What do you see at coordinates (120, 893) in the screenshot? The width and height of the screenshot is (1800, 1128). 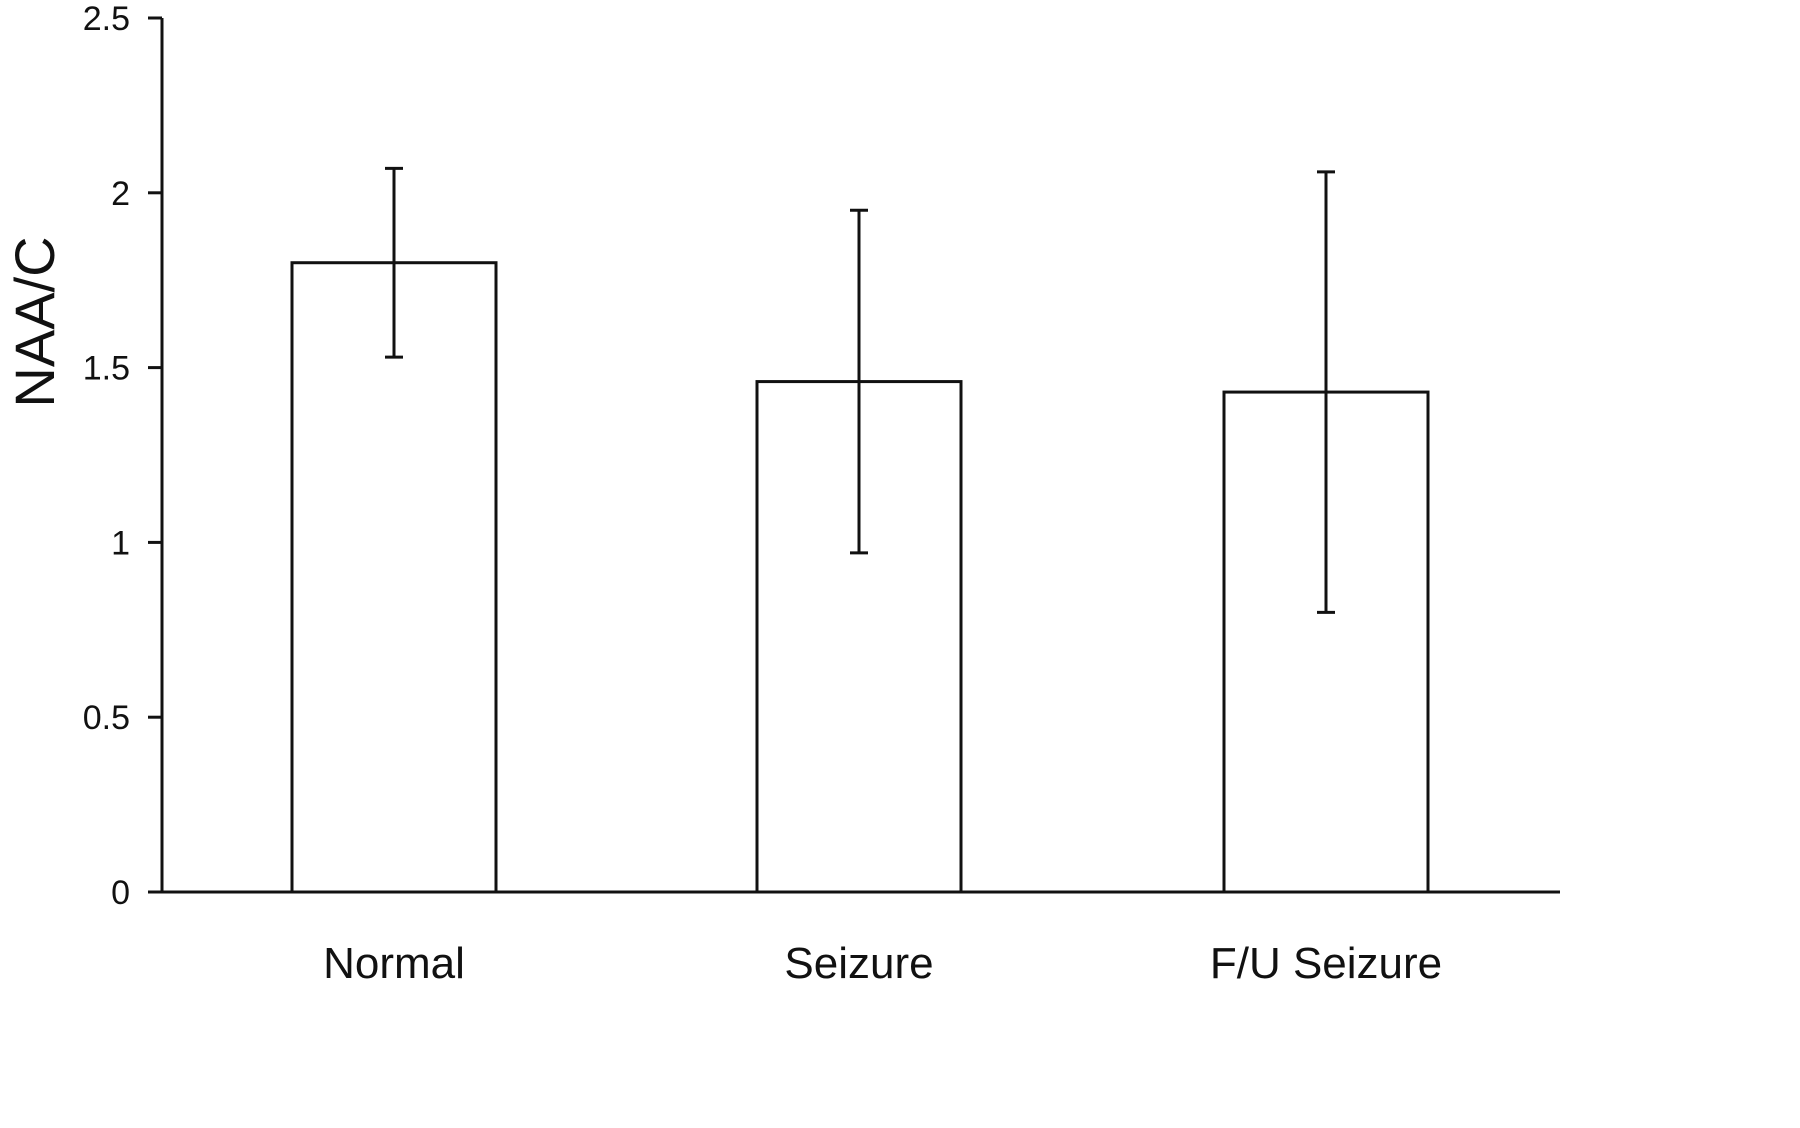 I see `y-tick-label: 0` at bounding box center [120, 893].